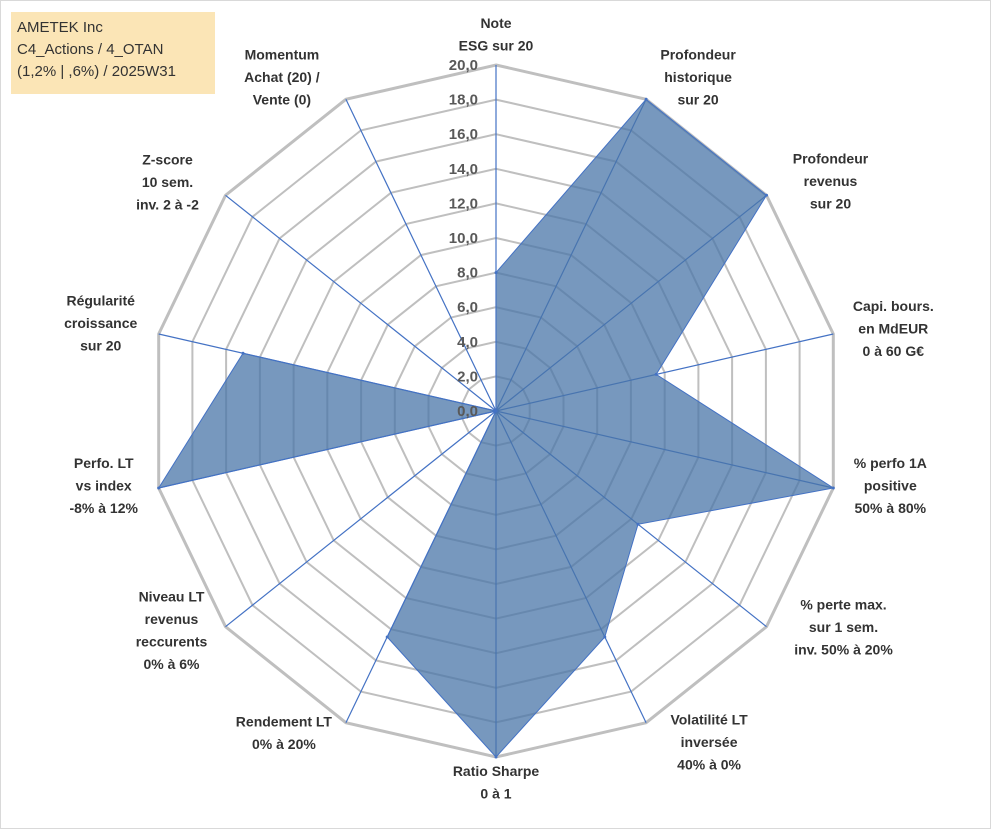 This screenshot has width=991, height=829. Describe the element at coordinates (467, 411) in the screenshot. I see `tick-label-0: 0,0` at that location.